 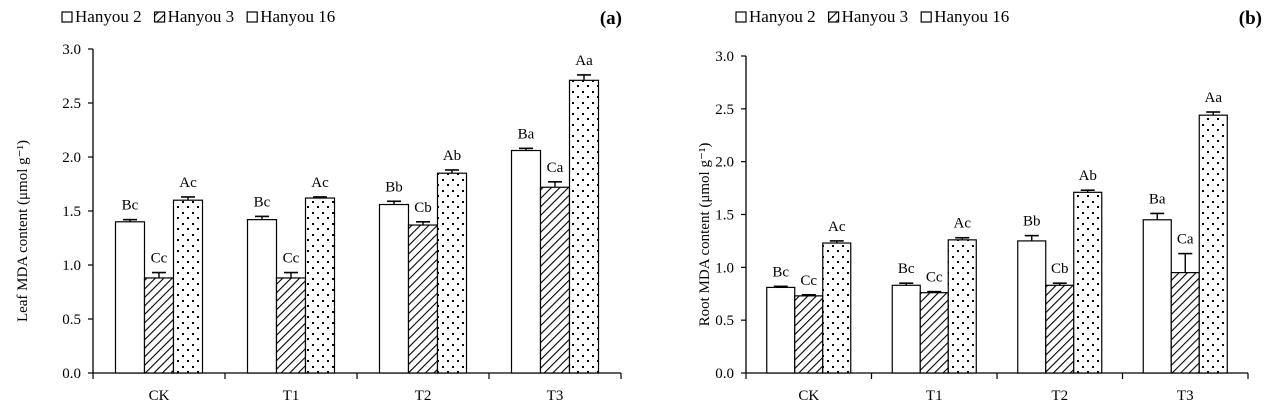 I want to click on panel-label: (b), so click(x=1250, y=18).